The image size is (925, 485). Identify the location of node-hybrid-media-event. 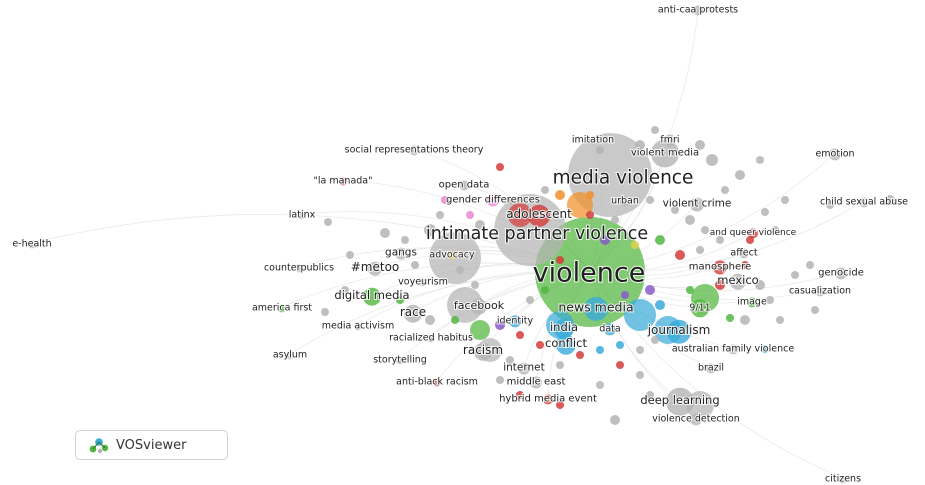
(548, 399).